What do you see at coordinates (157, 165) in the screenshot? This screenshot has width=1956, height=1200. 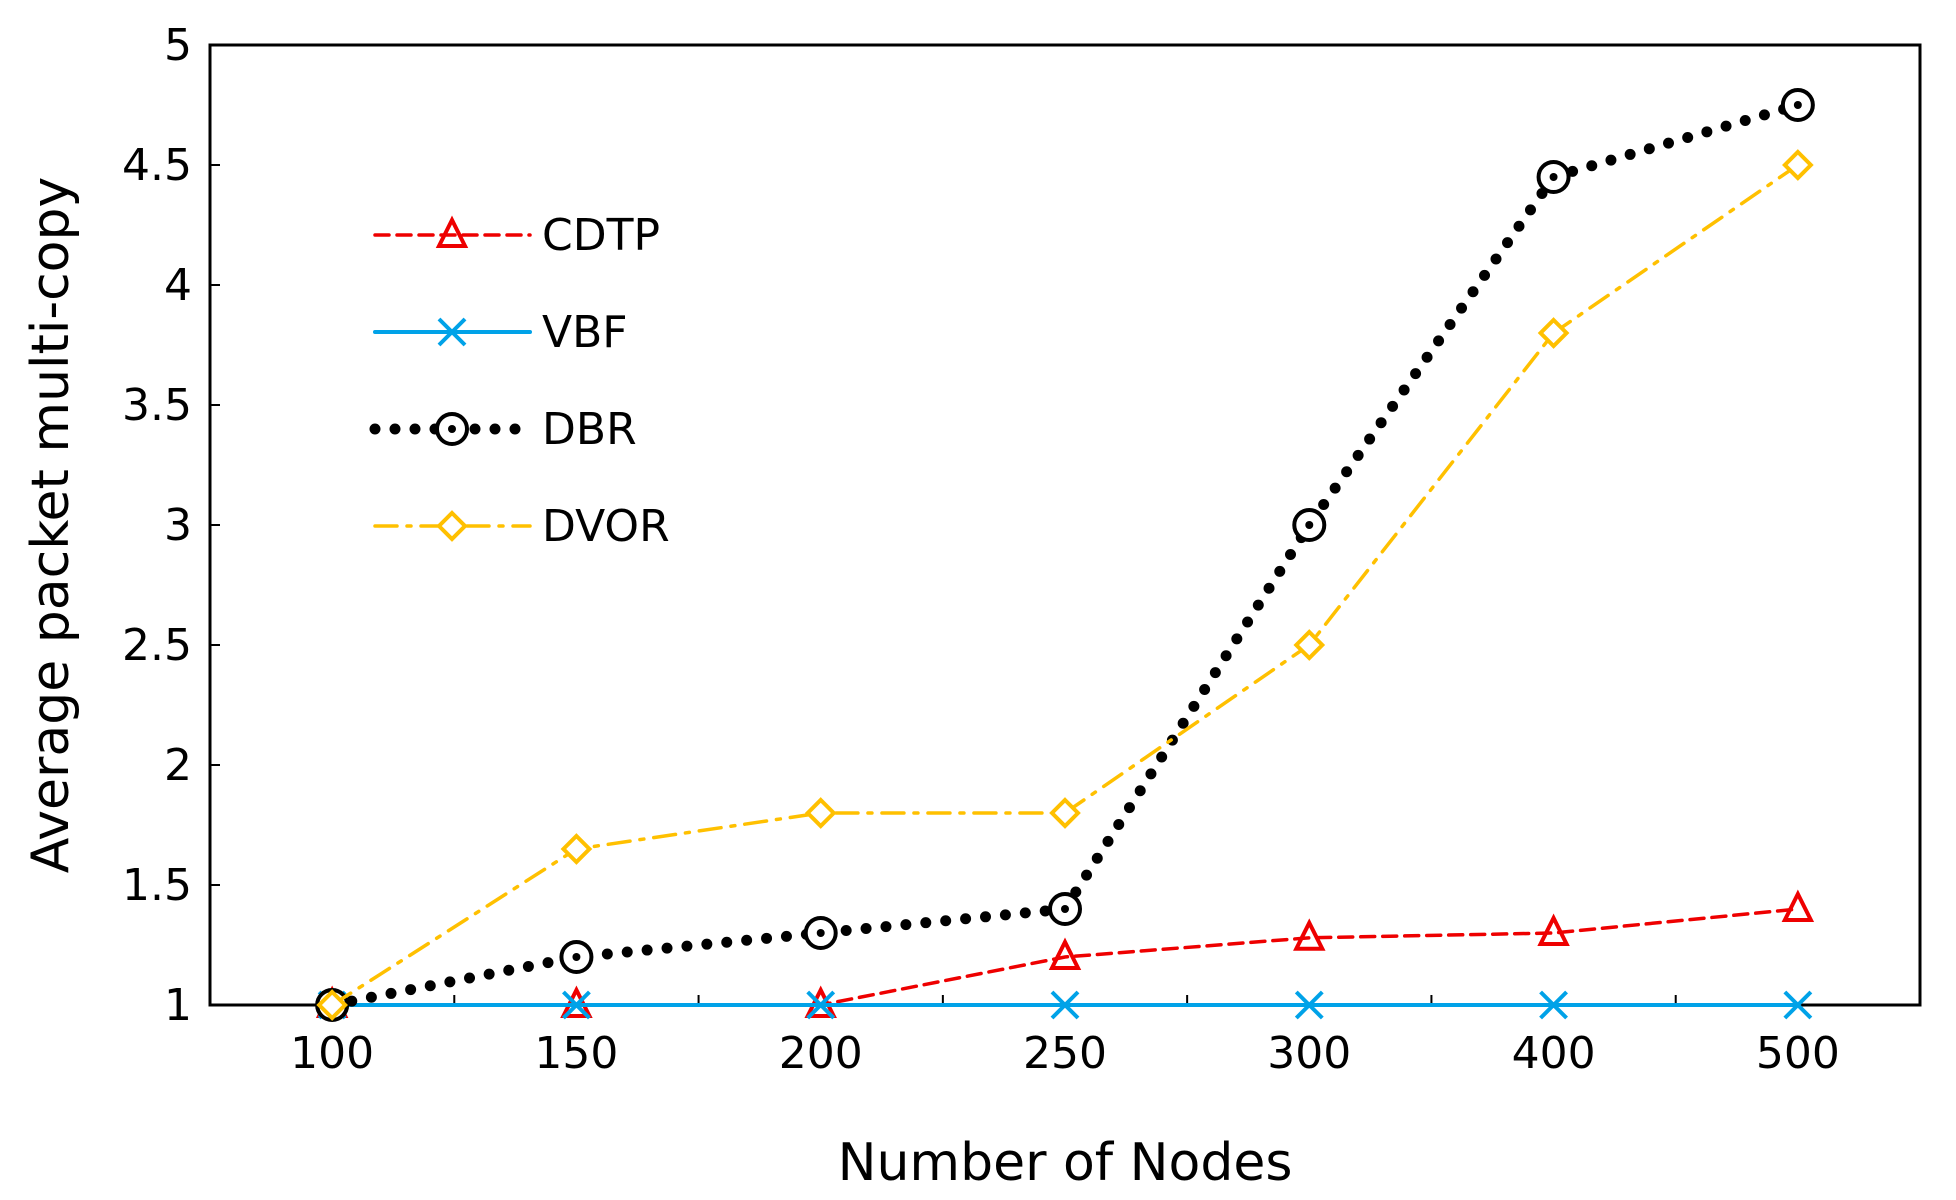 I see `y-tick-label: 4.5` at bounding box center [157, 165].